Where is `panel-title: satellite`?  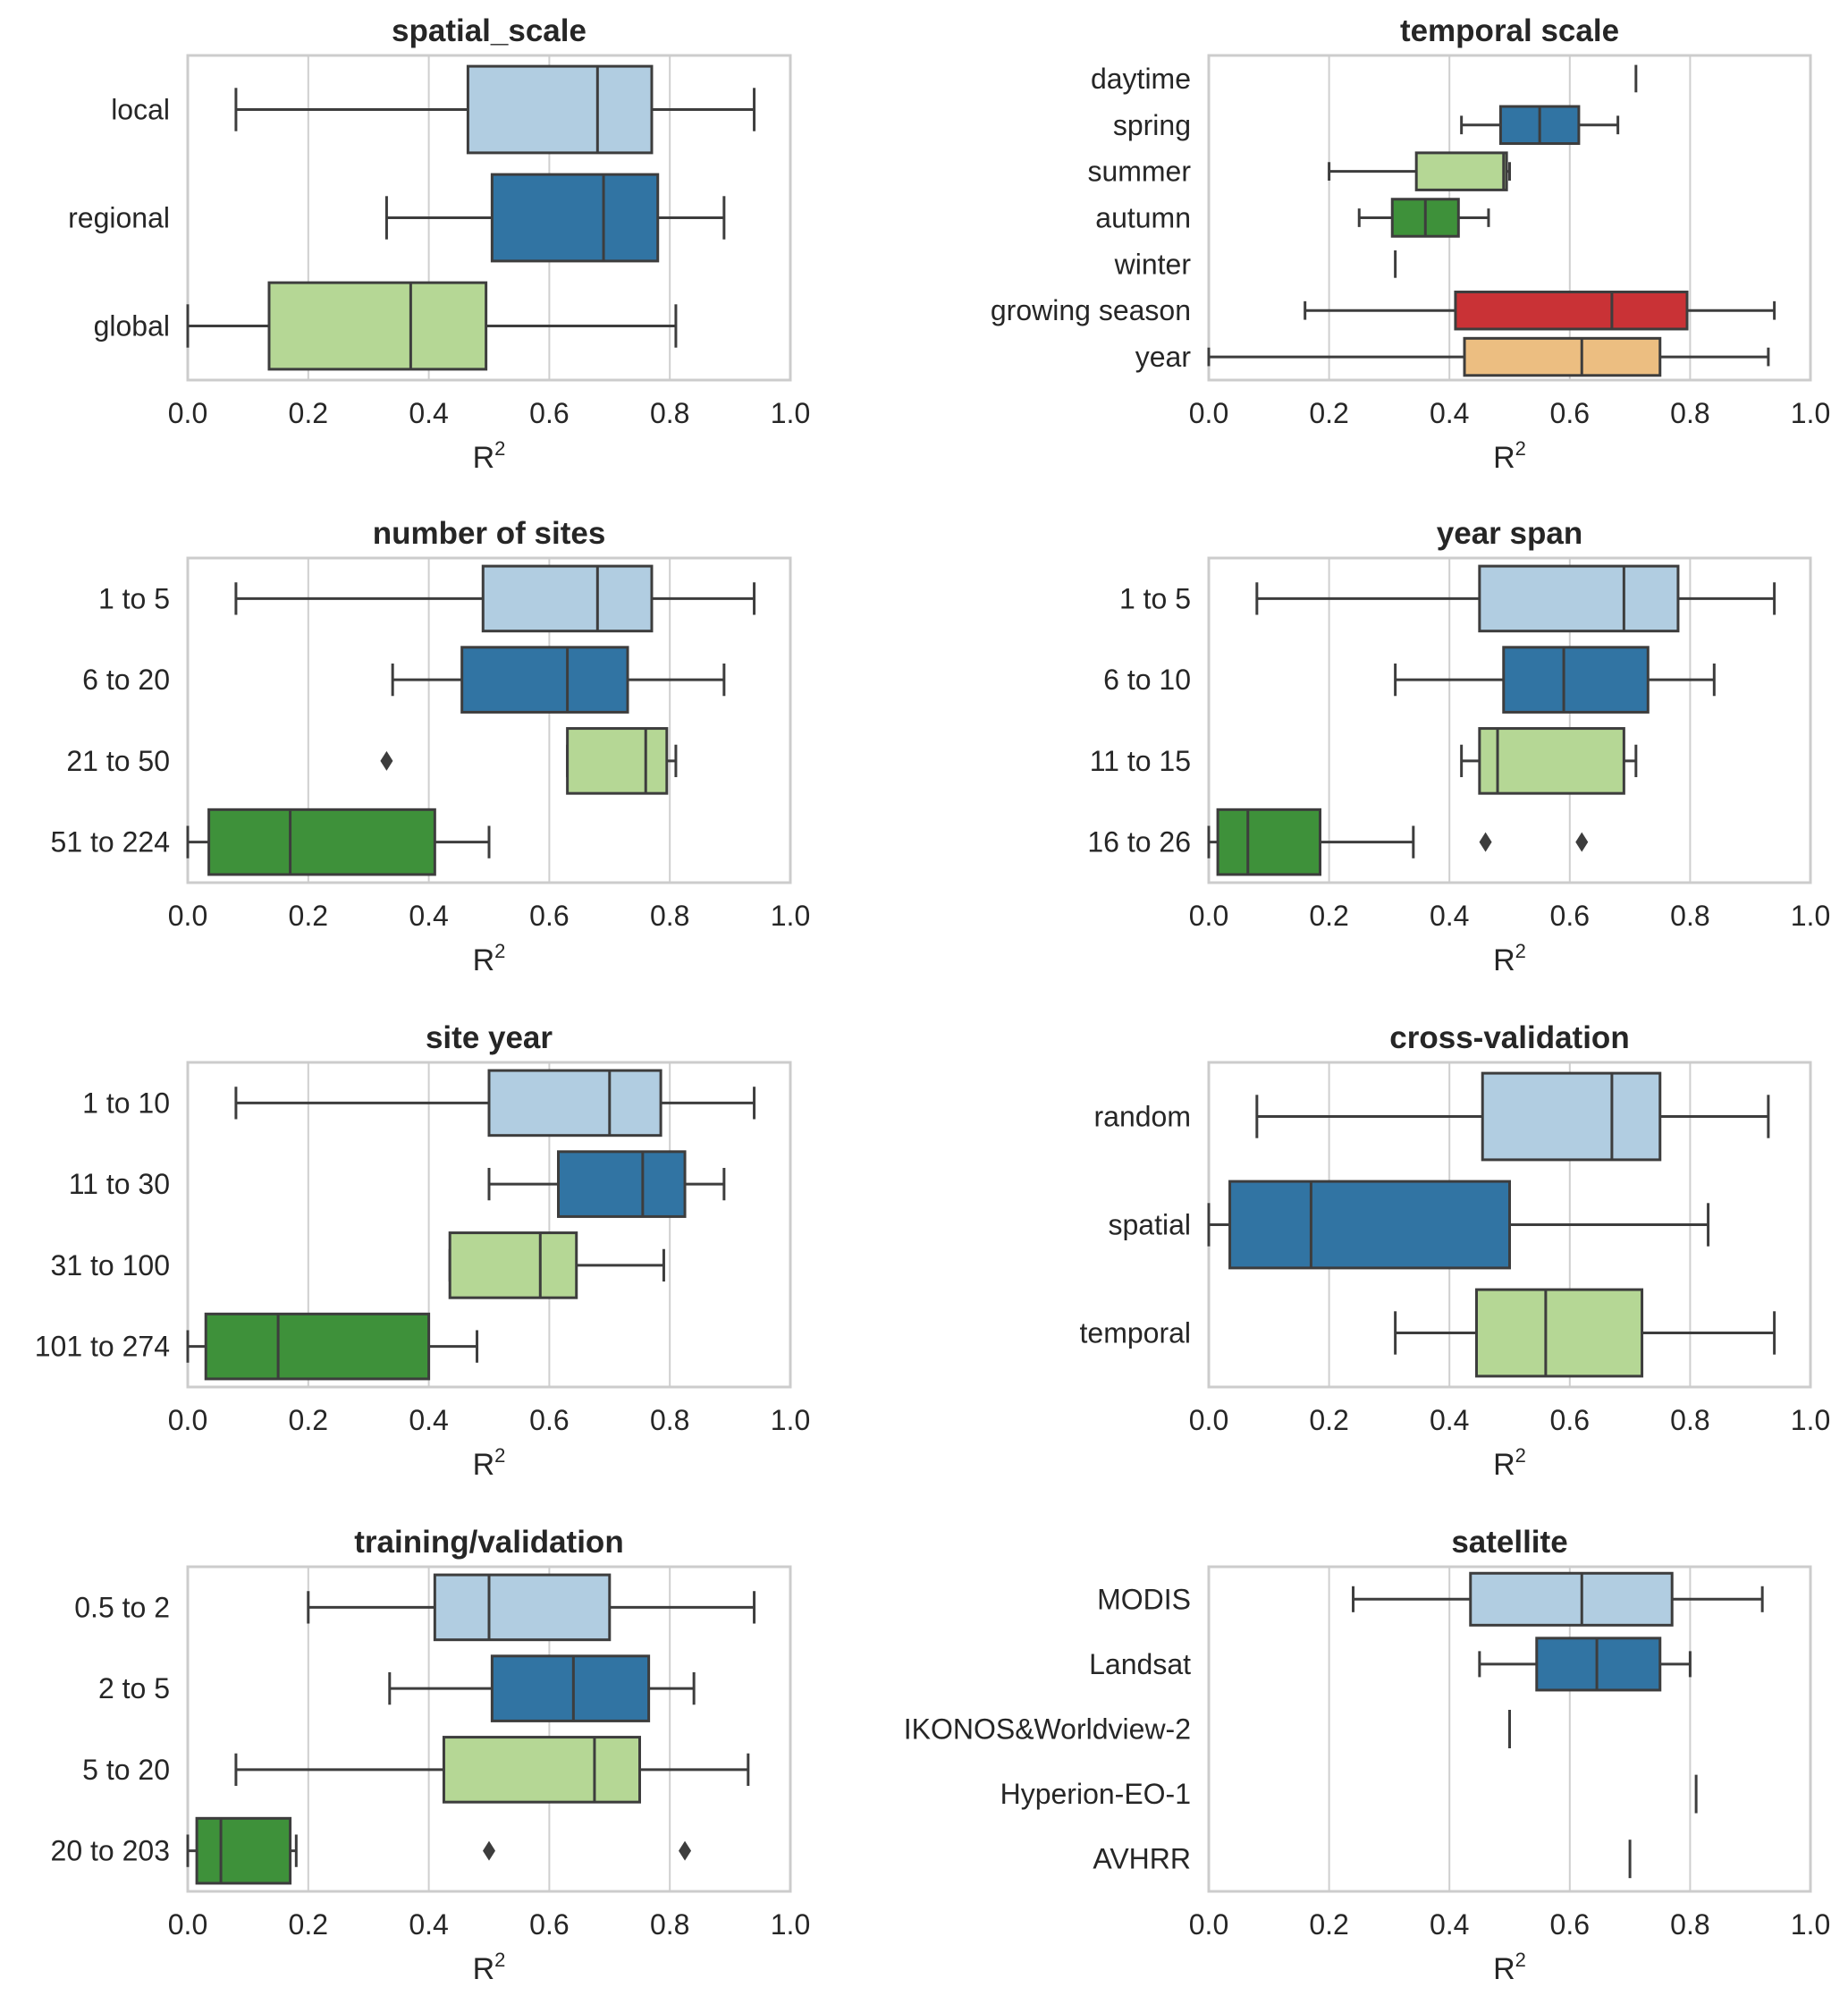
panel-title: satellite is located at coordinates (1509, 1542).